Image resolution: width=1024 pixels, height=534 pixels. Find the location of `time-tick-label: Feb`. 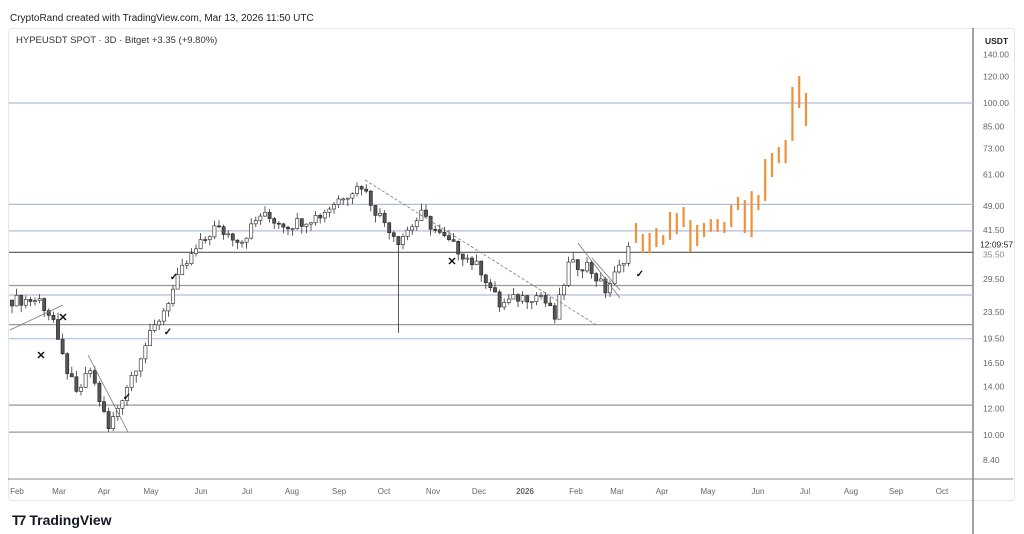

time-tick-label: Feb is located at coordinates (576, 491).